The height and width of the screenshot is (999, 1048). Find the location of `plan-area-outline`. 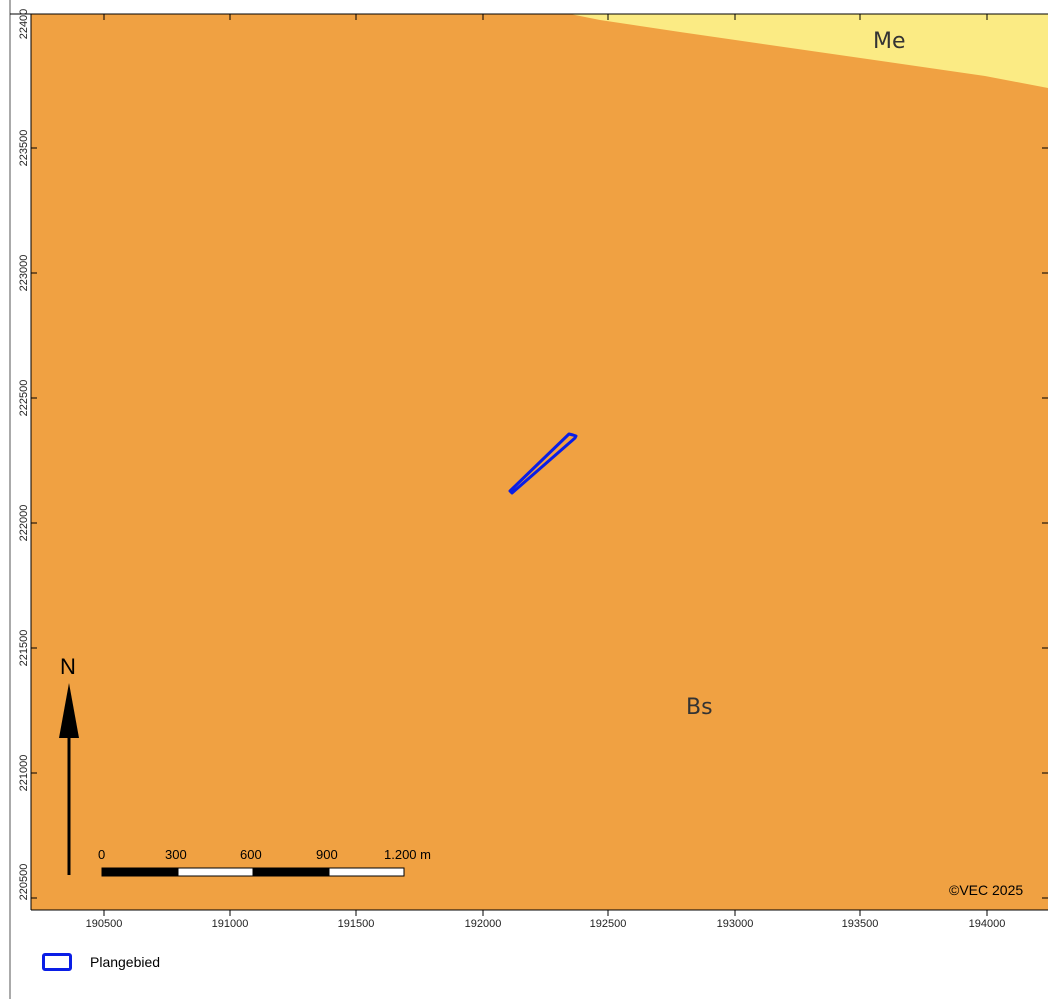

plan-area-outline is located at coordinates (543, 463).